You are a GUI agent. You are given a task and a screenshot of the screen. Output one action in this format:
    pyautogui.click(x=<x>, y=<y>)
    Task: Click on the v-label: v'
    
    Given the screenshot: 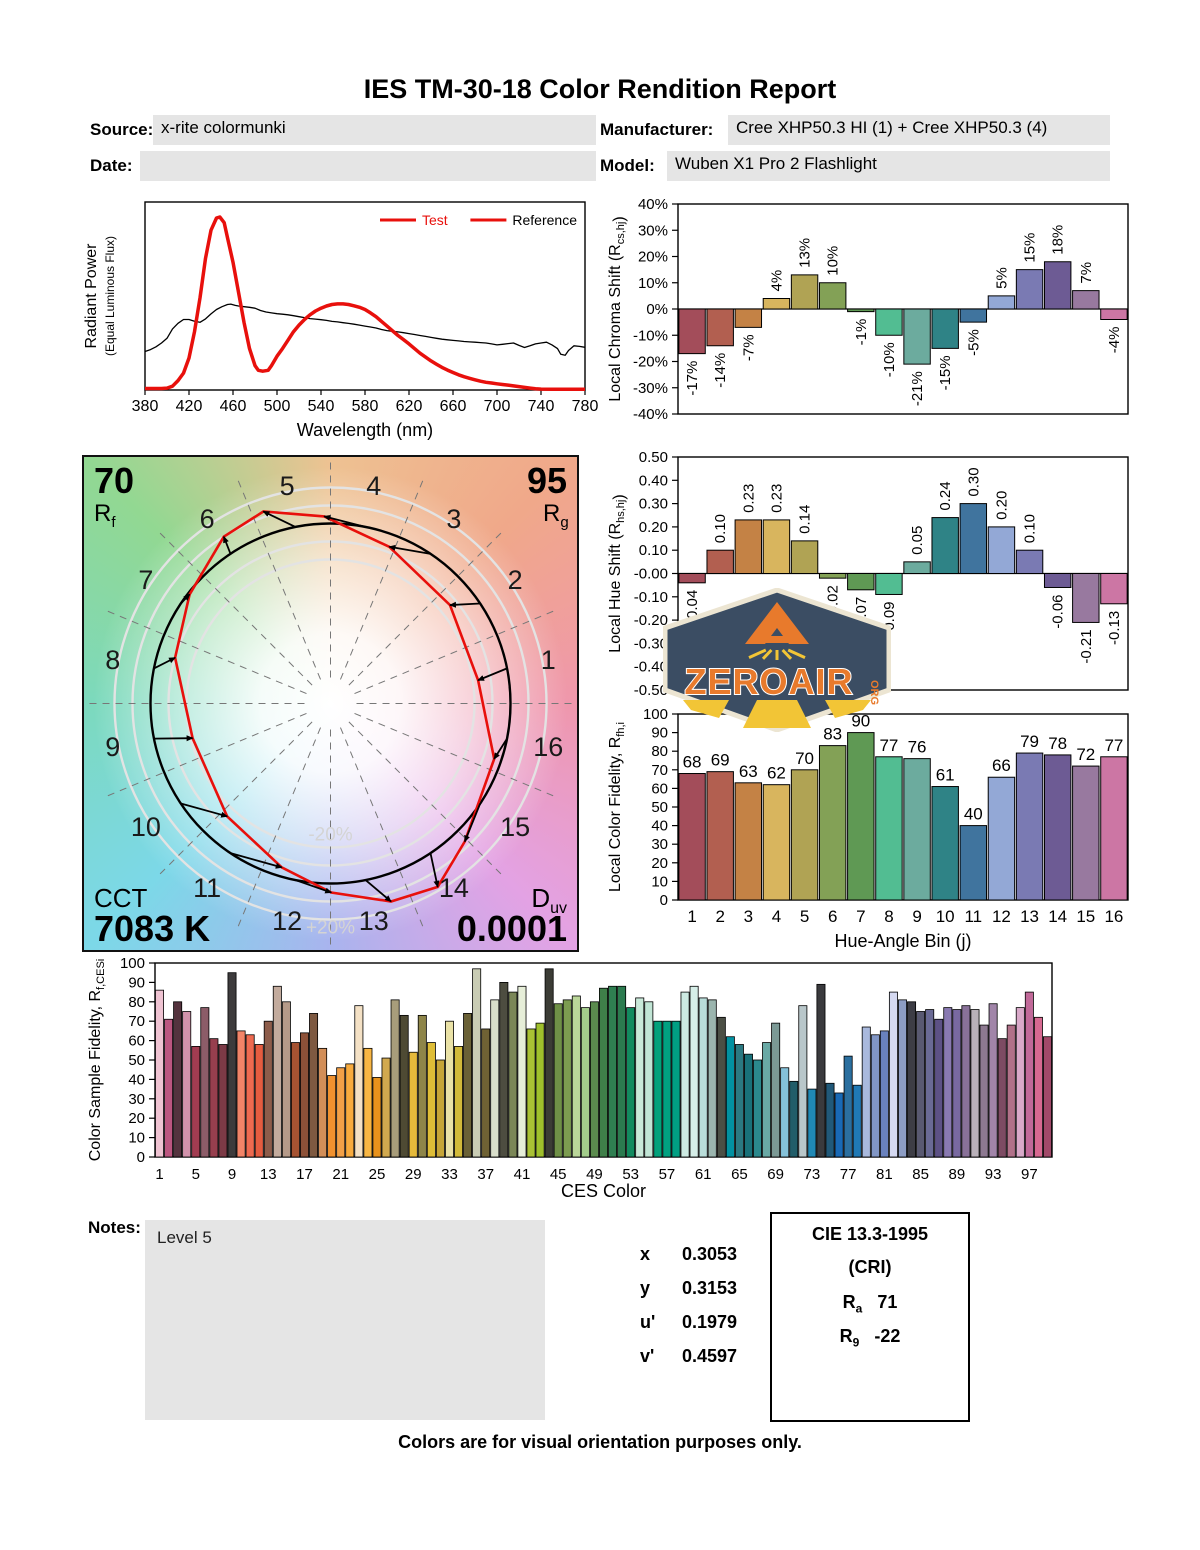 What is the action you would take?
    pyautogui.click(x=647, y=1356)
    